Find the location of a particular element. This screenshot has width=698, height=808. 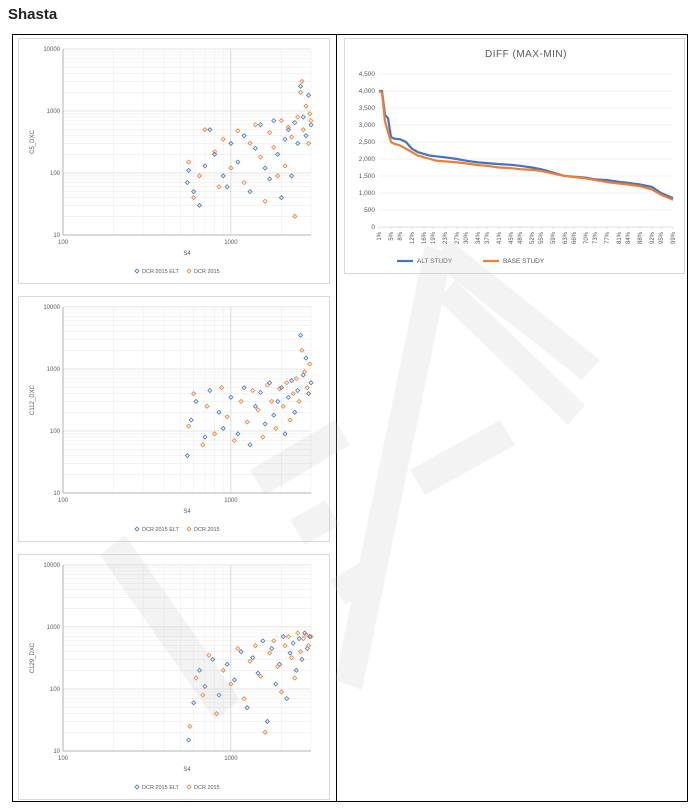

frame-divider is located at coordinates (336, 418).